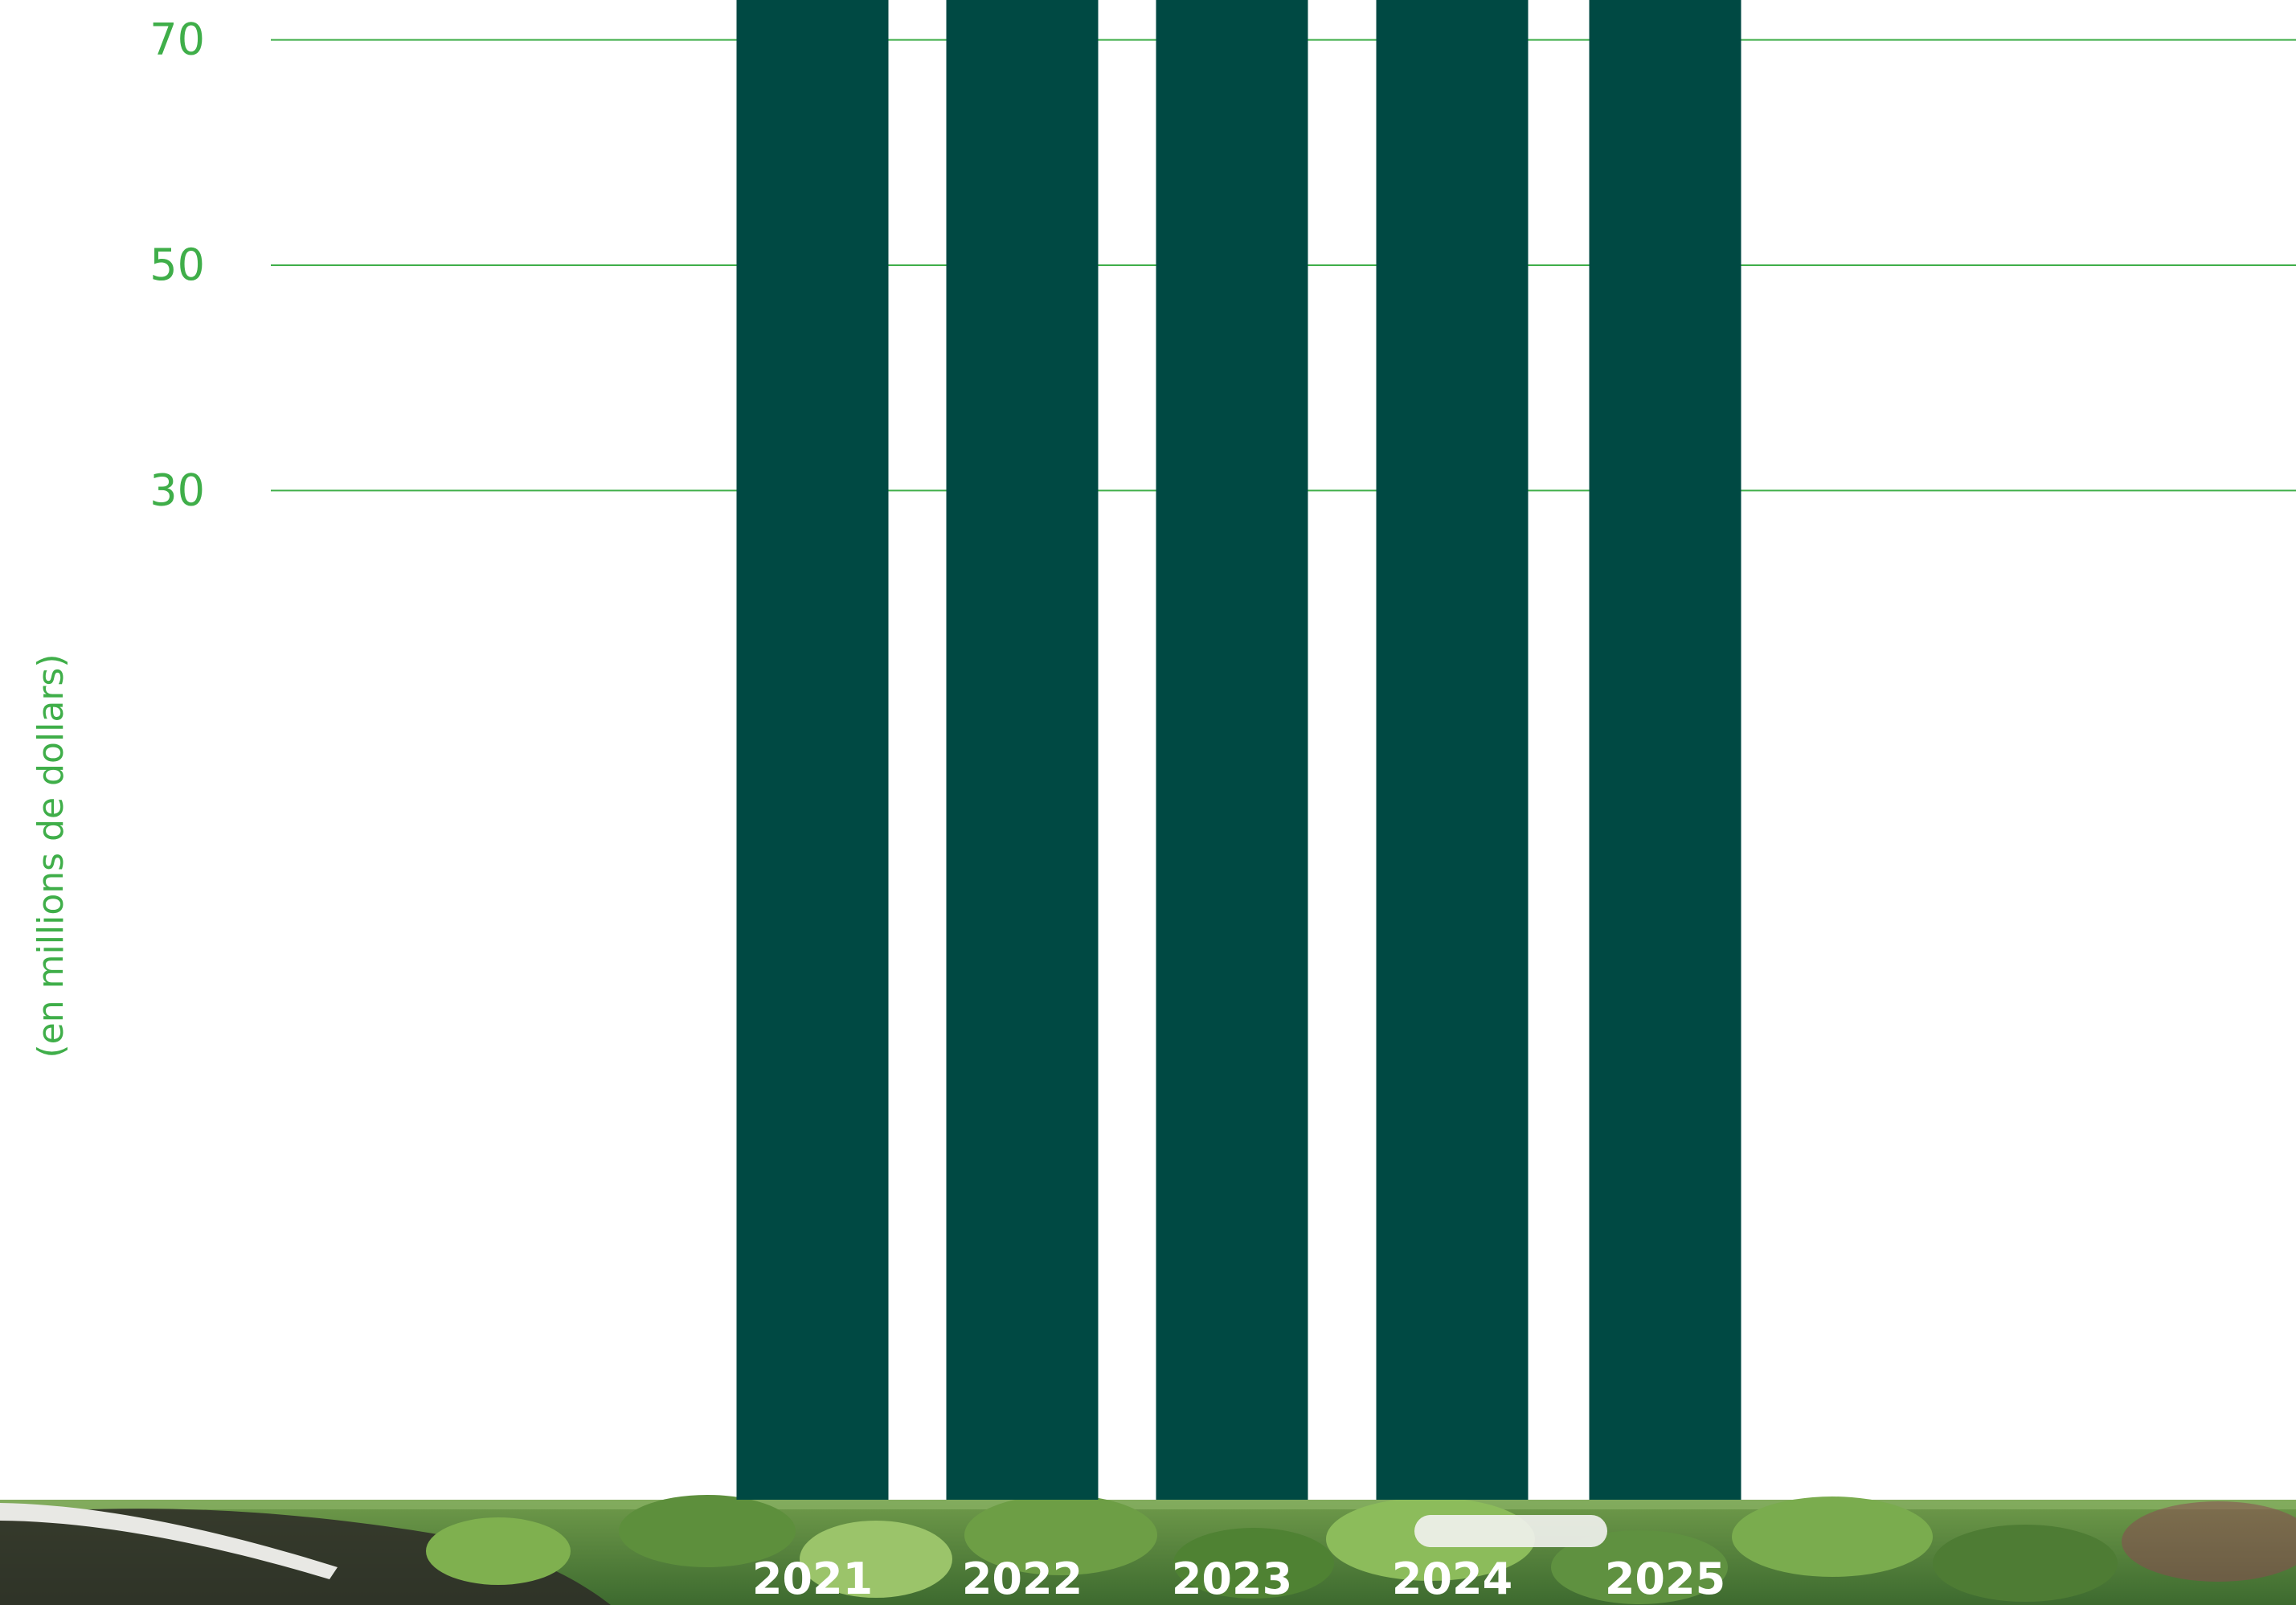 The width and height of the screenshot is (2296, 1605). What do you see at coordinates (177, 490) in the screenshot?
I see `y-tick-label: 30` at bounding box center [177, 490].